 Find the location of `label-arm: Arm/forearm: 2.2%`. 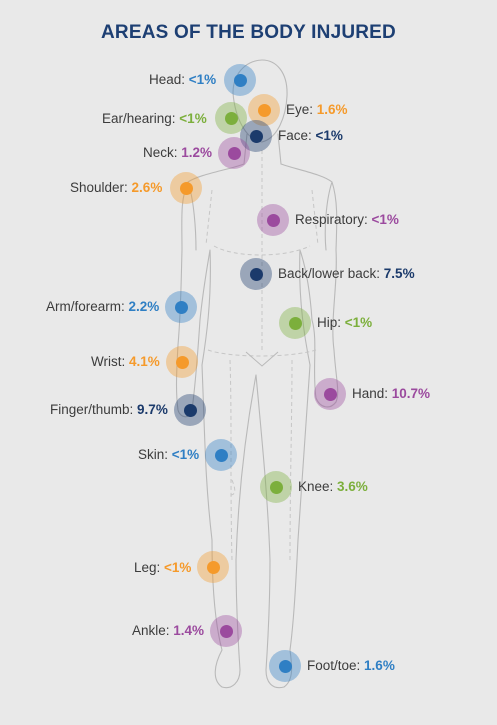

label-arm: Arm/forearm: 2.2% is located at coordinates (102, 307).